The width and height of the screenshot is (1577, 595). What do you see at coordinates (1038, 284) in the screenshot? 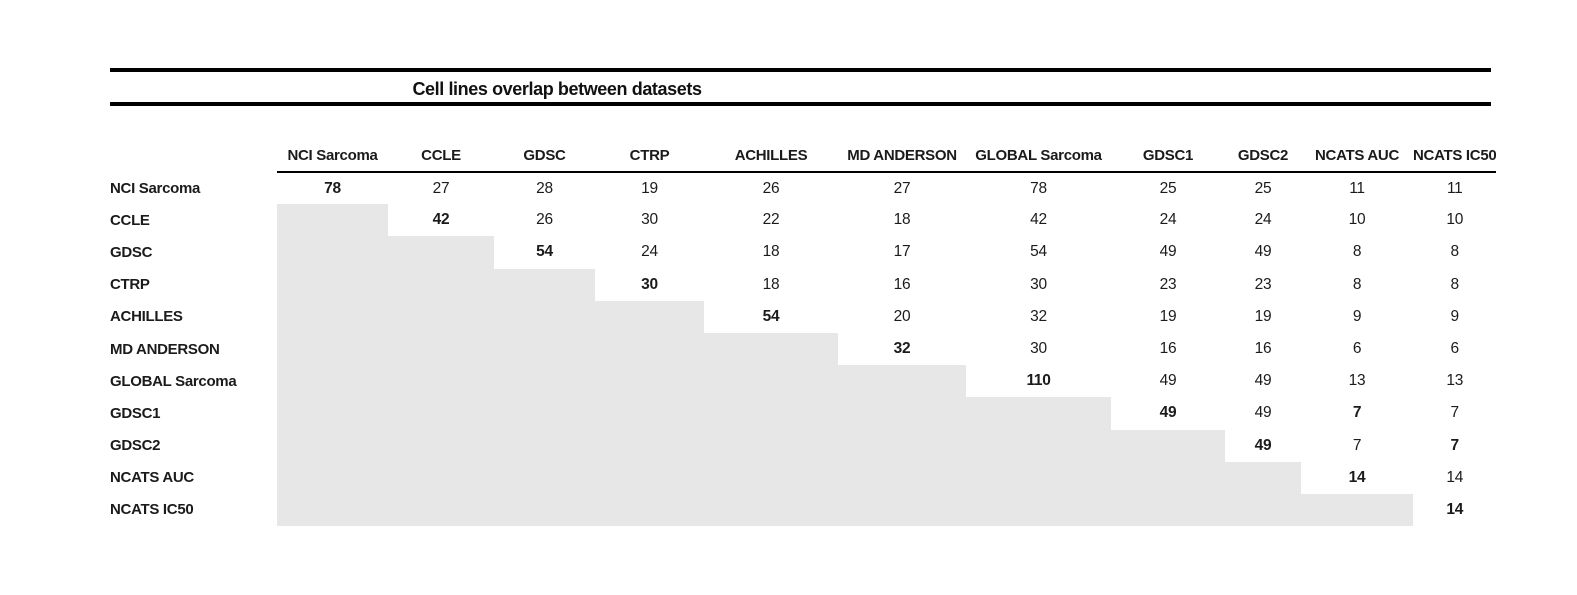
I see `cell-ctrp-x-global-sarcoma: 30` at bounding box center [1038, 284].